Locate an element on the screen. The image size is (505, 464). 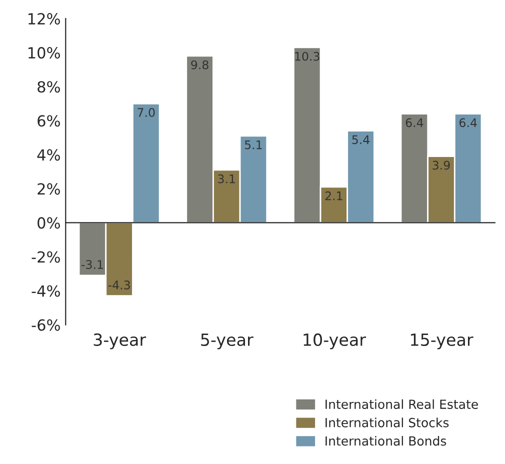
legend-label: International Real Estate is located at coordinates (402, 404).